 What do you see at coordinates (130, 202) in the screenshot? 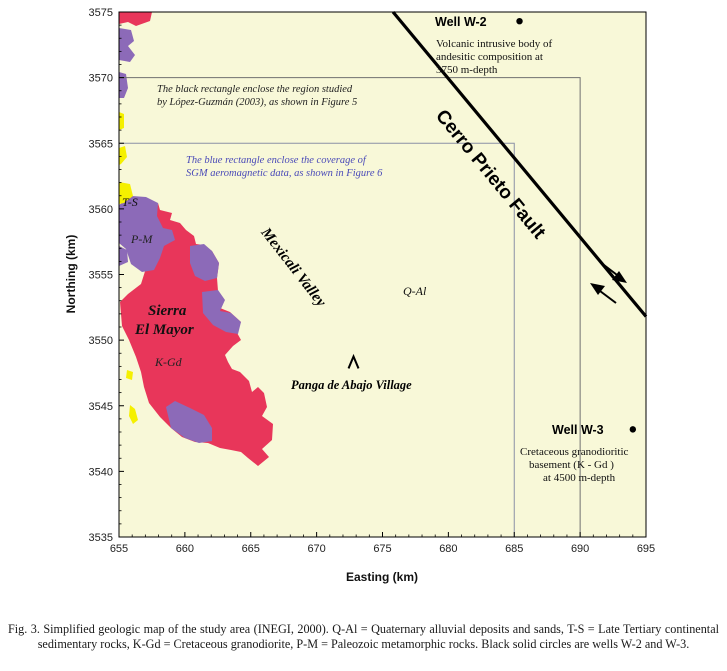
I see `t-s-unit-label: T-S` at bounding box center [130, 202].